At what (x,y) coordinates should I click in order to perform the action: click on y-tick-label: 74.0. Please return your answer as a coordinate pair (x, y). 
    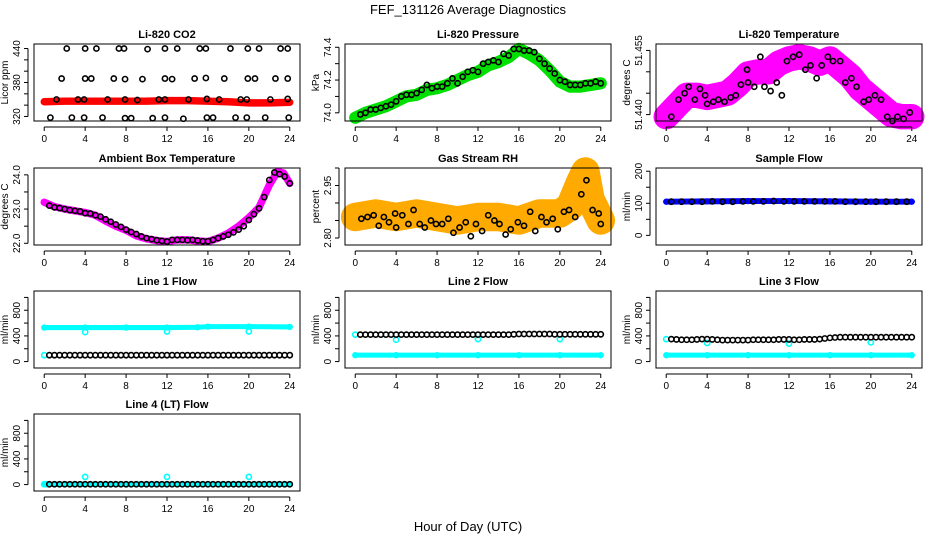
    Looking at the image, I should click on (328, 113).